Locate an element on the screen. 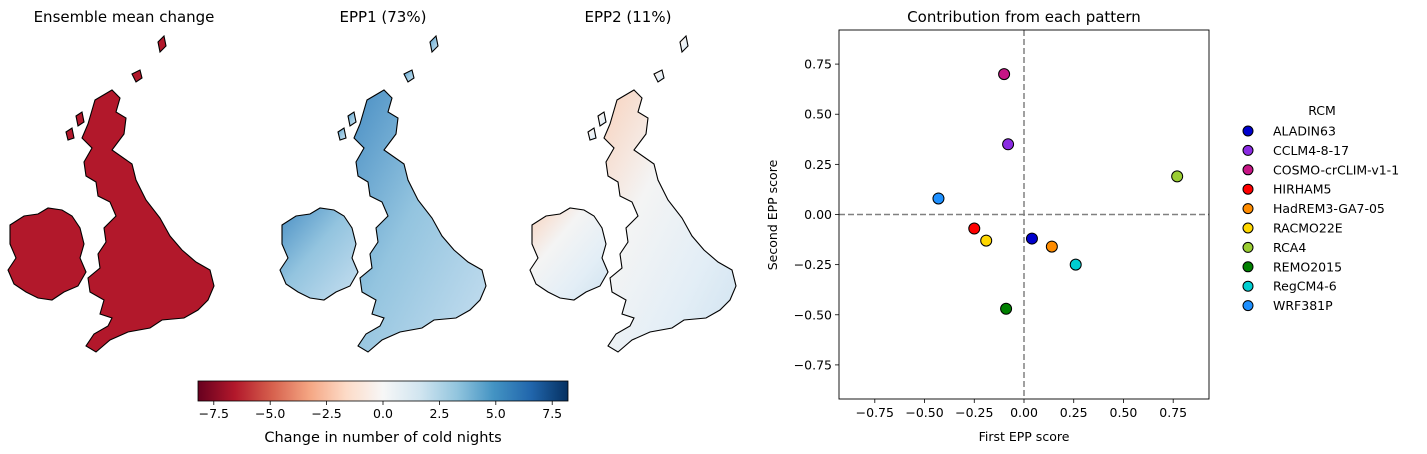 This screenshot has width=1427, height=454. y-tick-label: 0.75 is located at coordinates (818, 64).